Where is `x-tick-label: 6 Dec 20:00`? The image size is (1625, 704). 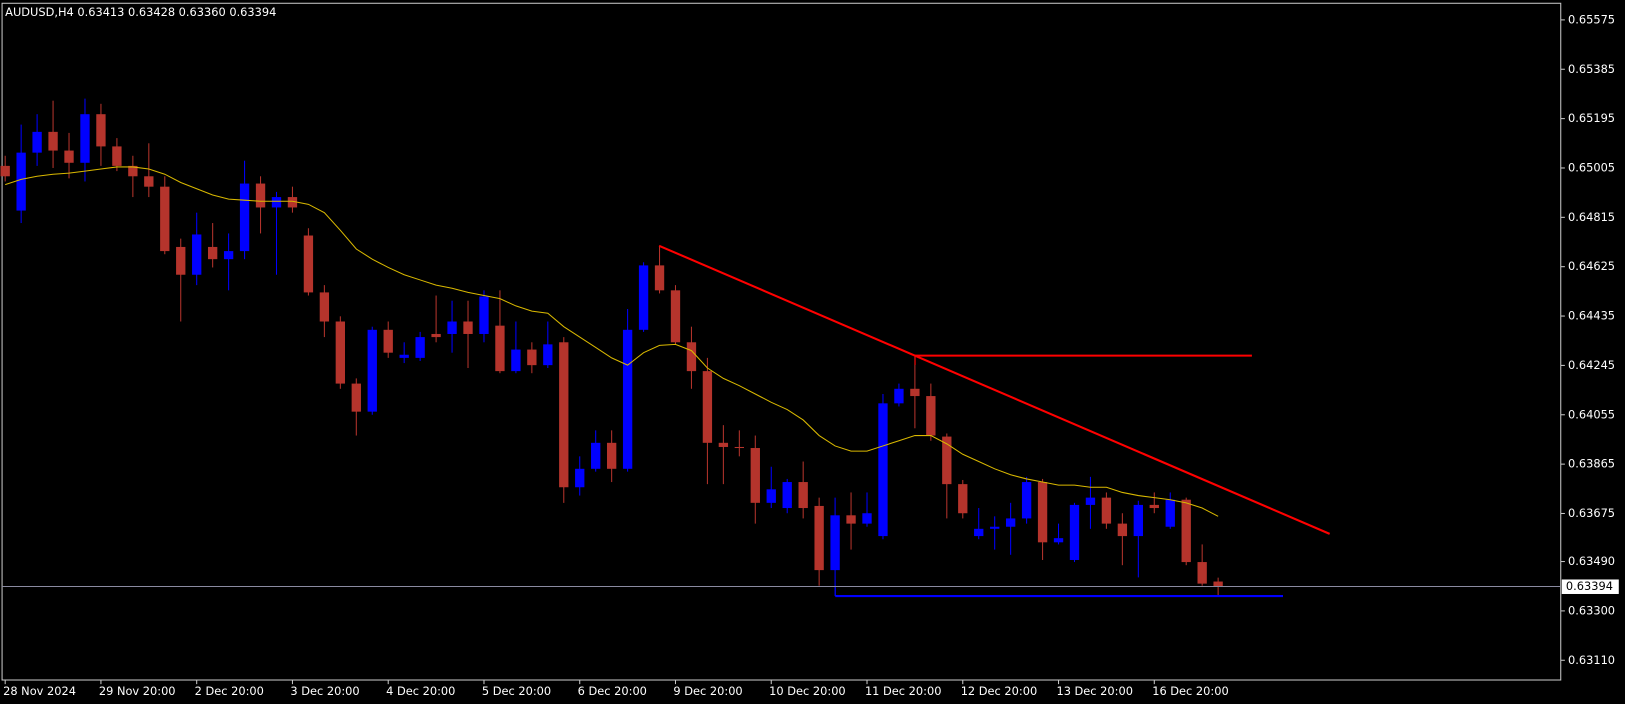
x-tick-label: 6 Dec 20:00 is located at coordinates (612, 691).